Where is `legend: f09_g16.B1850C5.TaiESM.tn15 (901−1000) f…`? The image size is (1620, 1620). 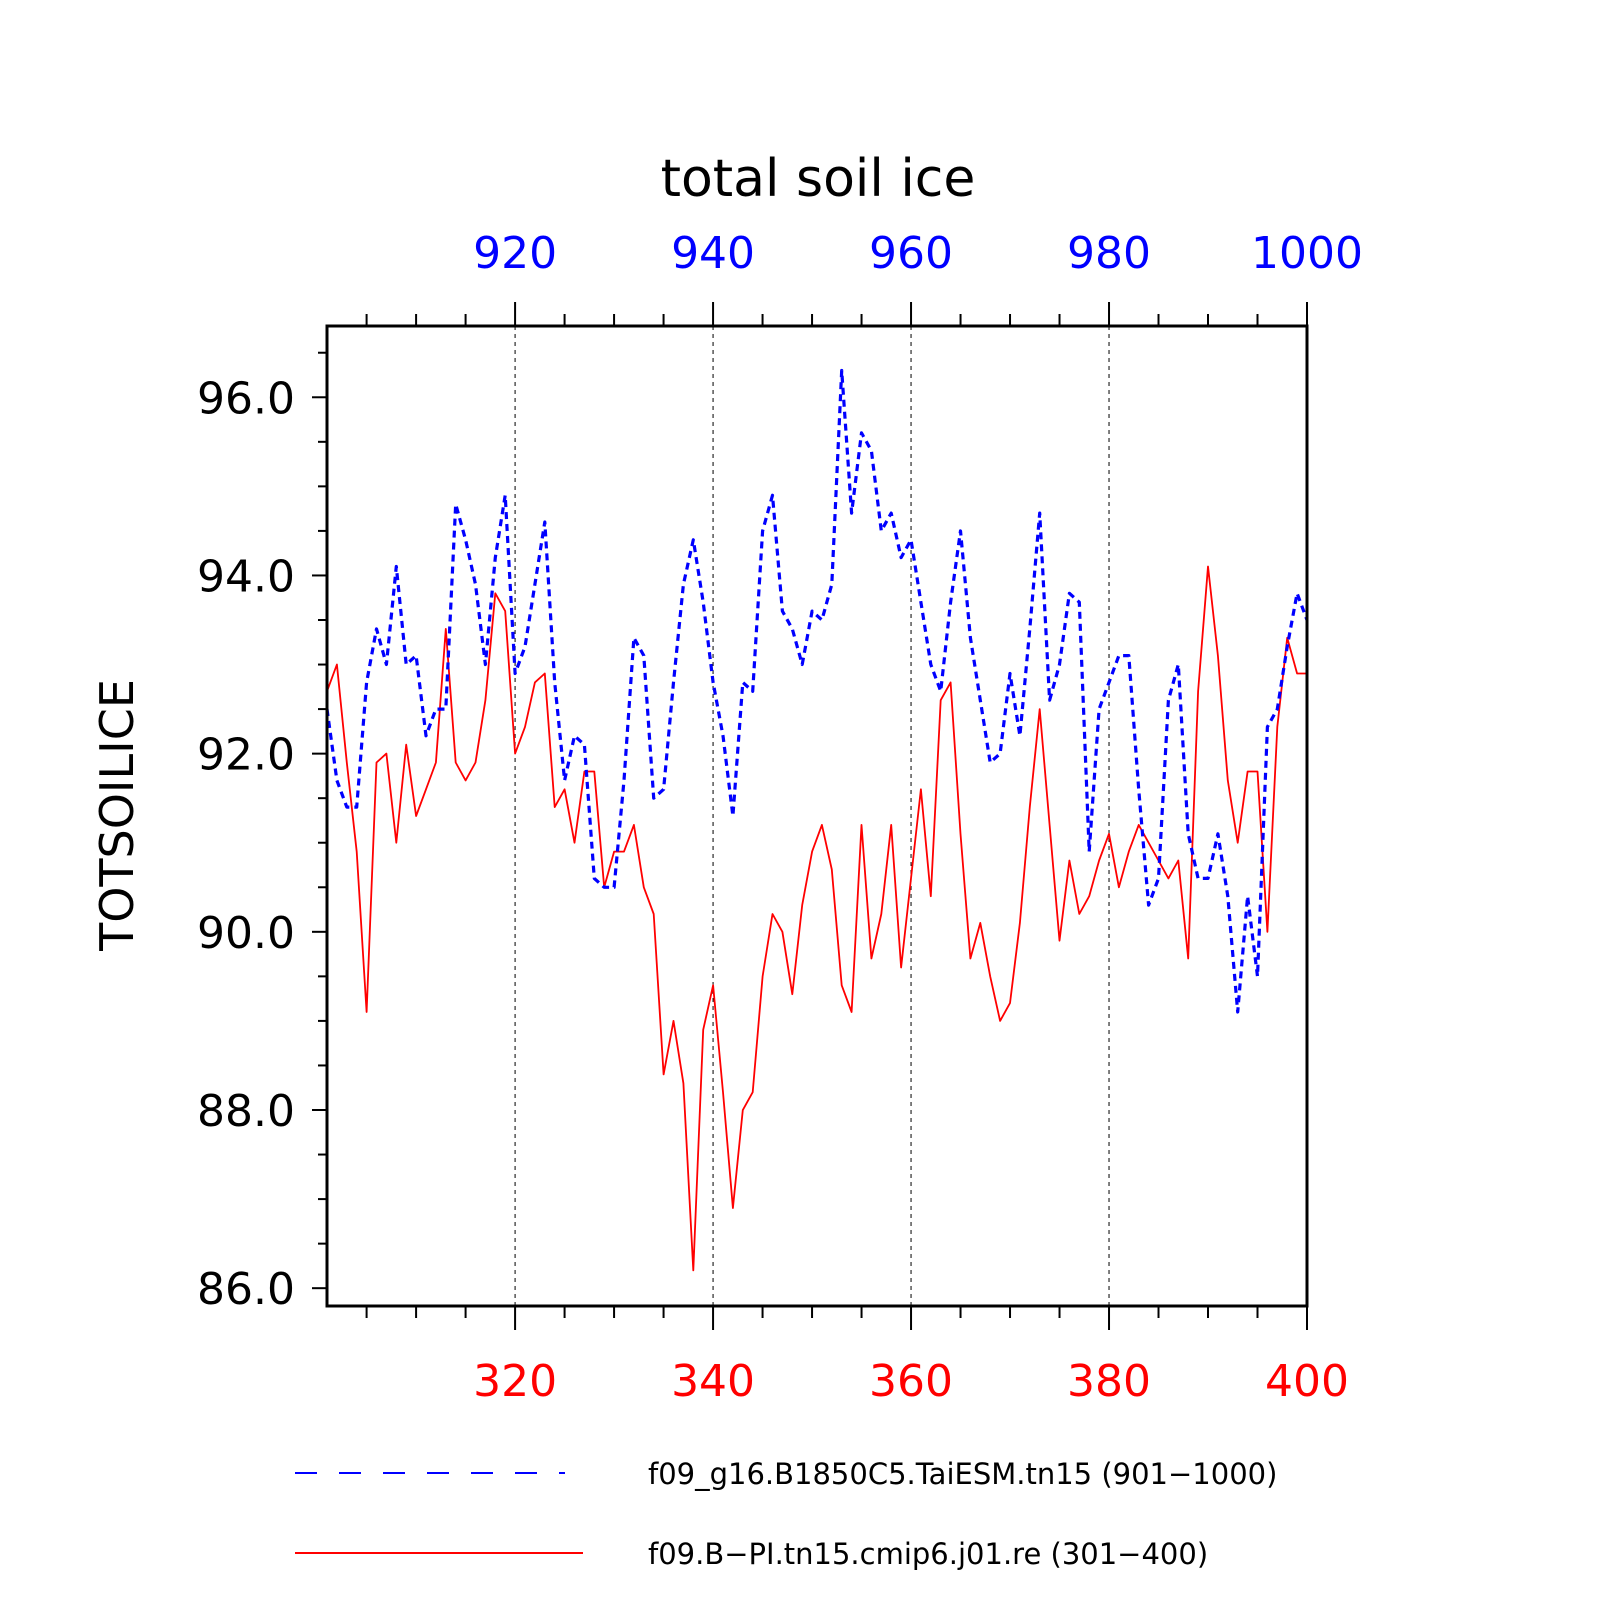
legend: f09_g16.B1850C5.TaiESM.tn15 (901−1000) f… is located at coordinates (786, 1514).